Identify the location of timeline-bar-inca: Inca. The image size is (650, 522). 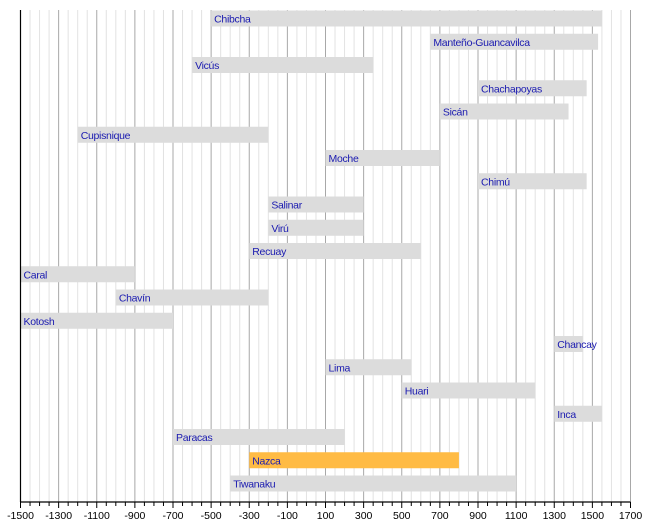
(578, 413).